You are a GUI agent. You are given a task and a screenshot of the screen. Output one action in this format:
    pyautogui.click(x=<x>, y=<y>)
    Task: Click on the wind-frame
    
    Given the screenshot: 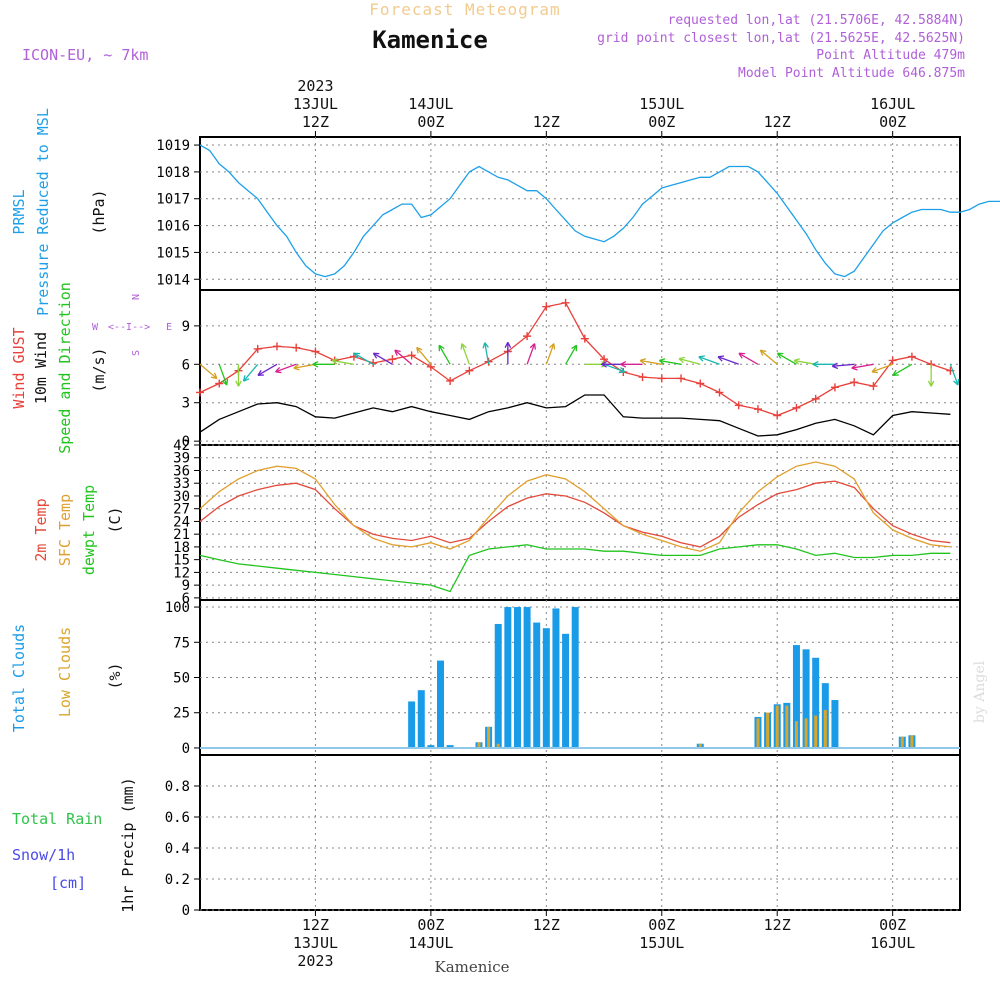 What is the action you would take?
    pyautogui.click(x=580, y=367)
    